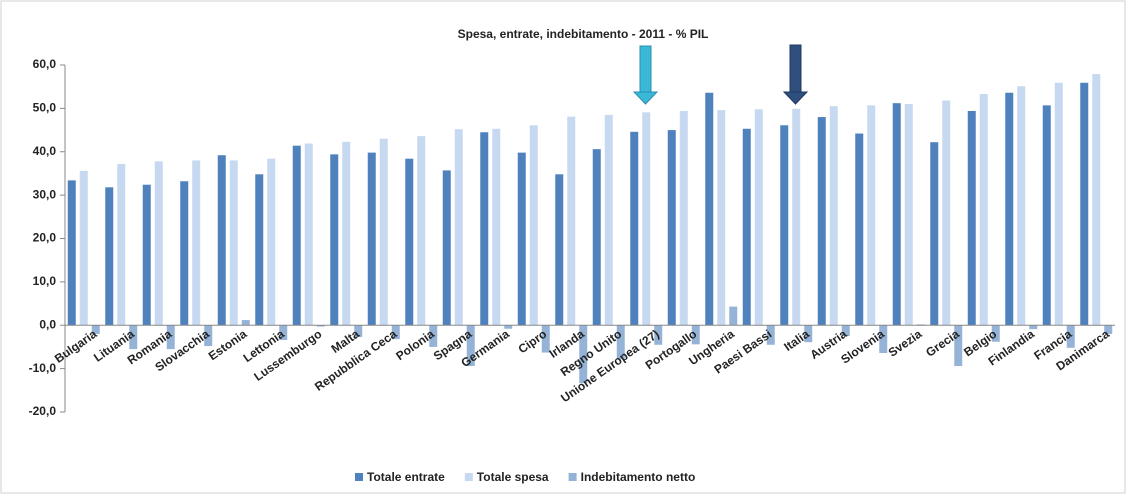  What do you see at coordinates (795, 74) in the screenshot?
I see `arrow-italia` at bounding box center [795, 74].